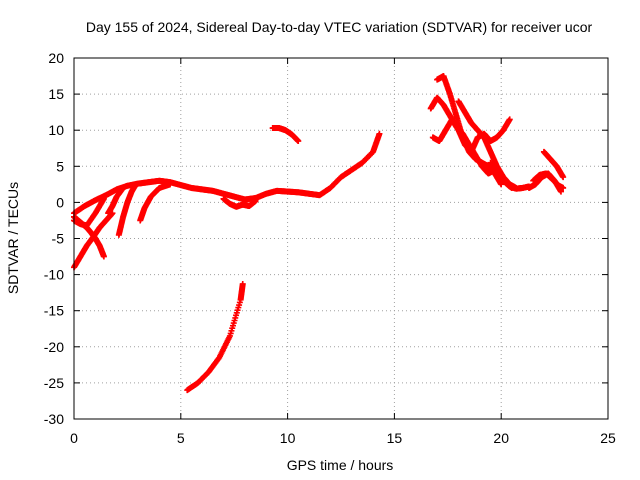 The height and width of the screenshot is (480, 640). What do you see at coordinates (501, 438) in the screenshot?
I see `x-tick-label: 20` at bounding box center [501, 438].